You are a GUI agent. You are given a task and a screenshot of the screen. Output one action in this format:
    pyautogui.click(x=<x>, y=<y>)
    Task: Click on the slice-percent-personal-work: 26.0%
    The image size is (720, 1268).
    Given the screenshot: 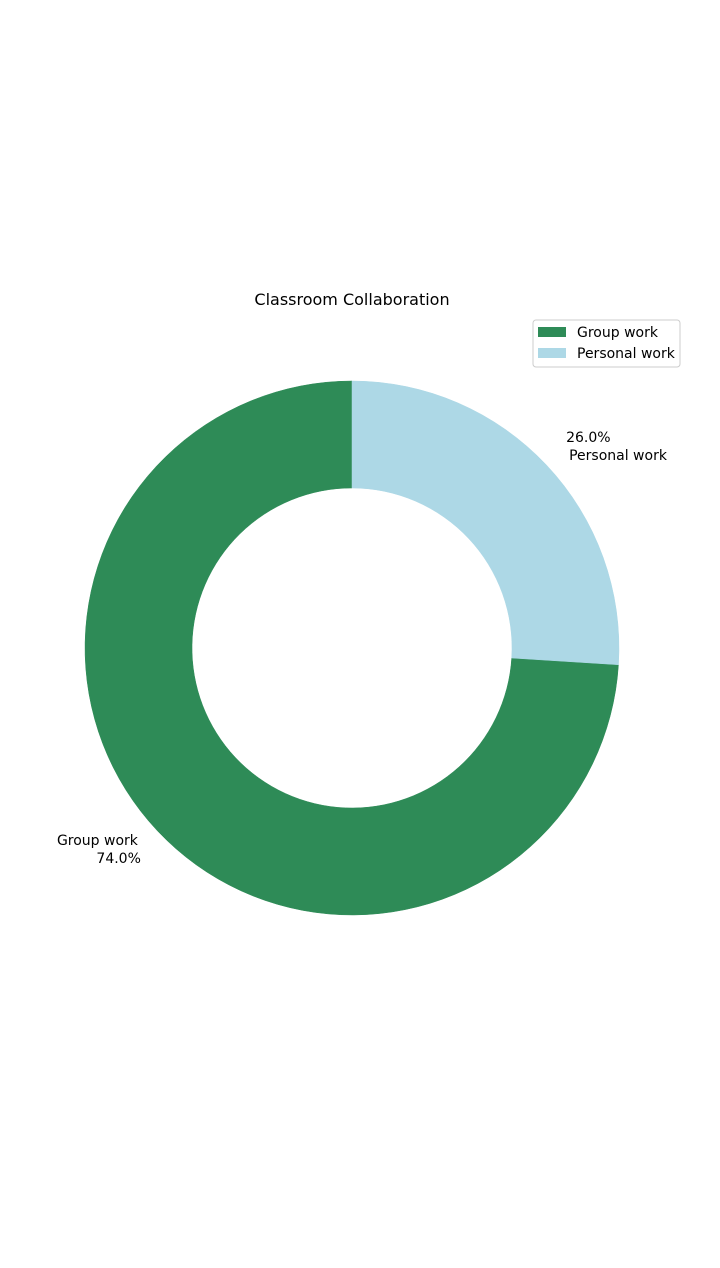 What is the action you would take?
    pyautogui.click(x=588, y=438)
    